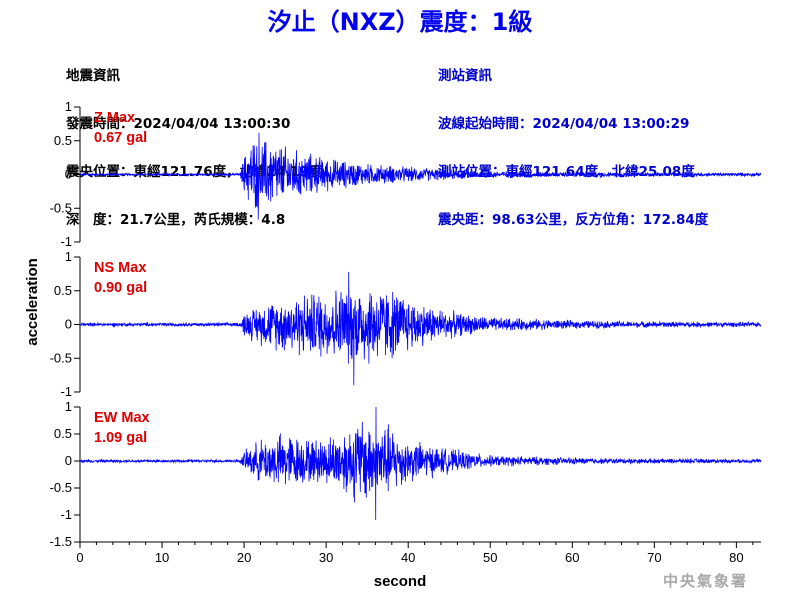  Describe the element at coordinates (326, 557) in the screenshot. I see `x-tick-label: 30` at that location.